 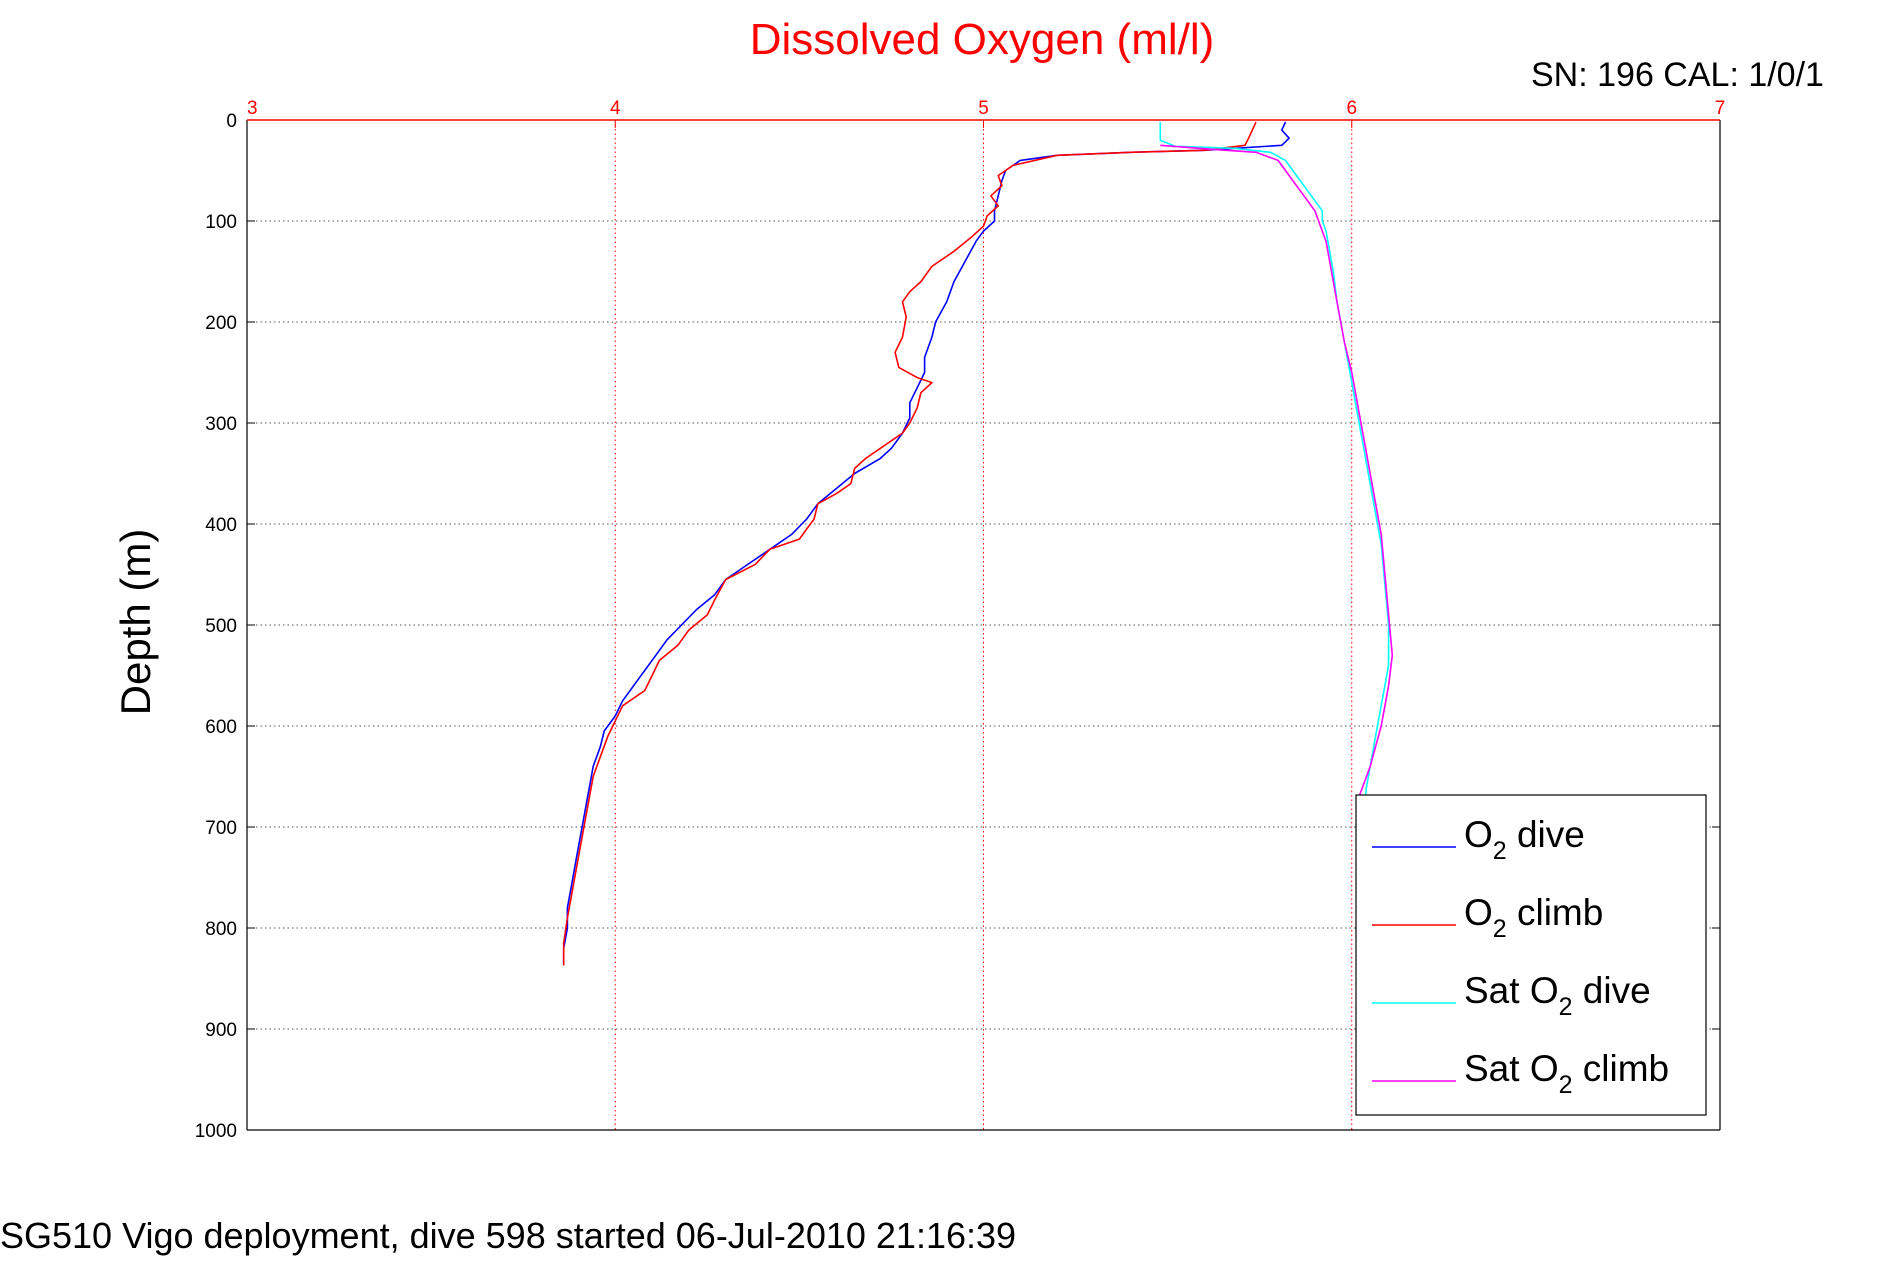 What do you see at coordinates (1557, 995) in the screenshot?
I see `legend-entry: Sat O2 dive` at bounding box center [1557, 995].